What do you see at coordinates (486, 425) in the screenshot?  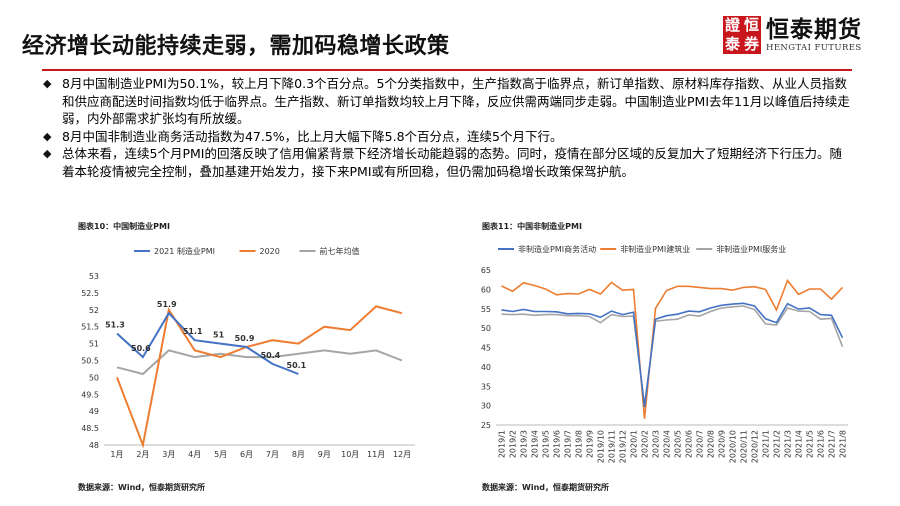 I see `y-tick-label: 25` at bounding box center [486, 425].